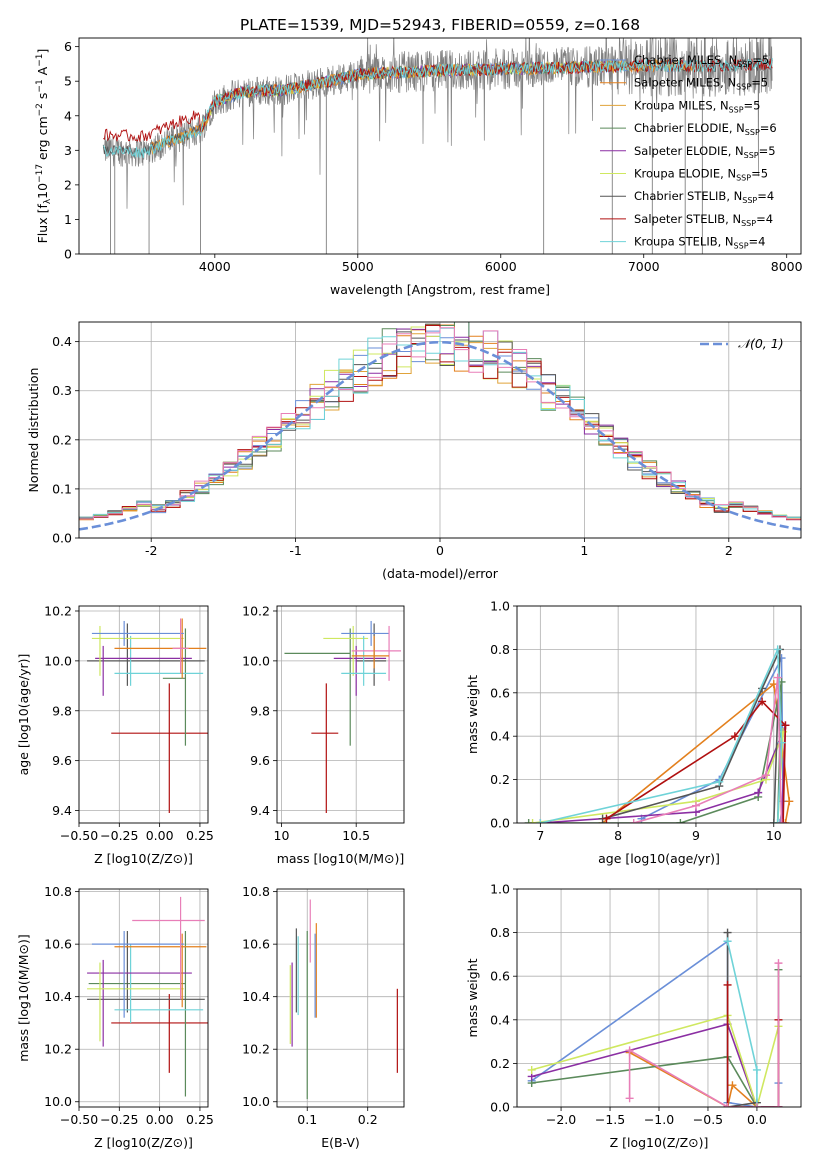 This screenshot has height=1170, width=819. I want to click on x-tick-label: 0.00, so click(160, 835).